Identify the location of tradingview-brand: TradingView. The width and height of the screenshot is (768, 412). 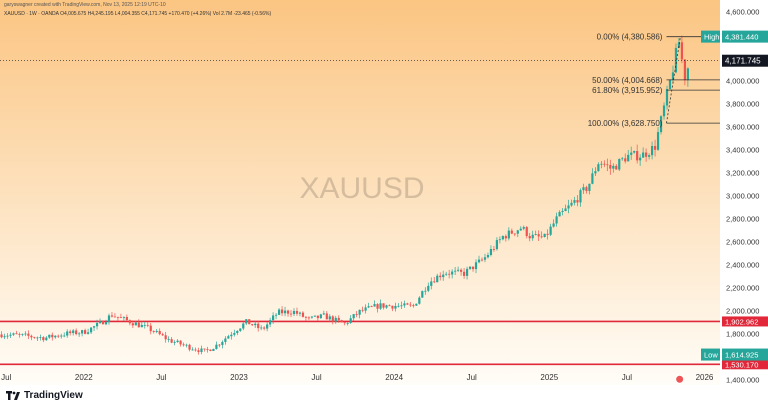
(44, 395).